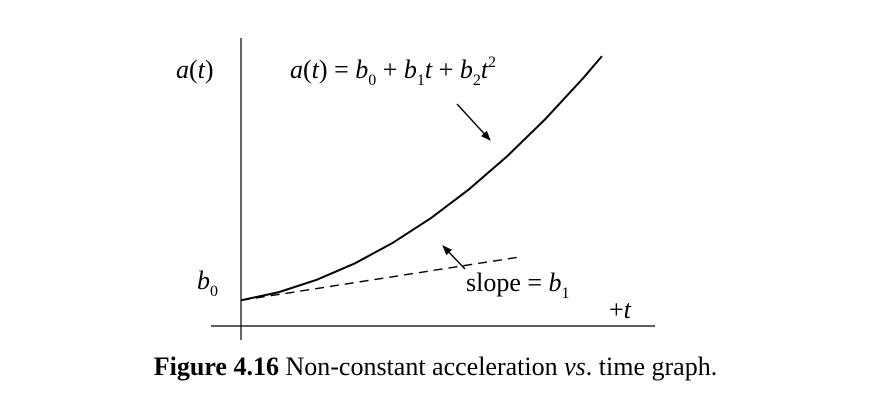 The image size is (871, 409). I want to click on y-intercept-symbol: b, so click(203, 280).